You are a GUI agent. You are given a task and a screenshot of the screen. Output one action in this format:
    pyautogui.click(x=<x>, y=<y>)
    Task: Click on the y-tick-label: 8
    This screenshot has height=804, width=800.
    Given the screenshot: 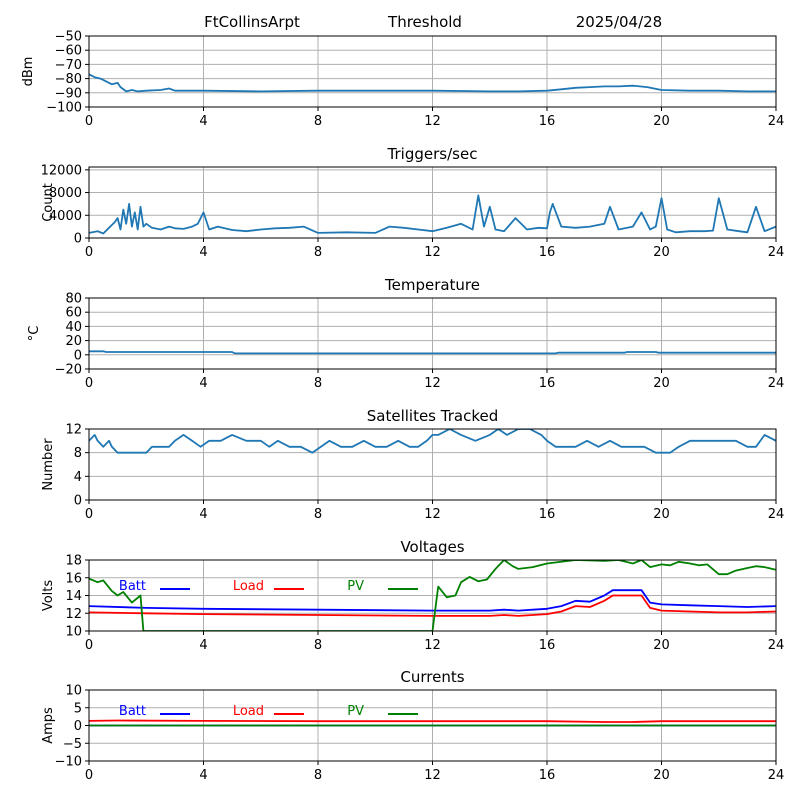 What is the action you would take?
    pyautogui.click(x=78, y=453)
    